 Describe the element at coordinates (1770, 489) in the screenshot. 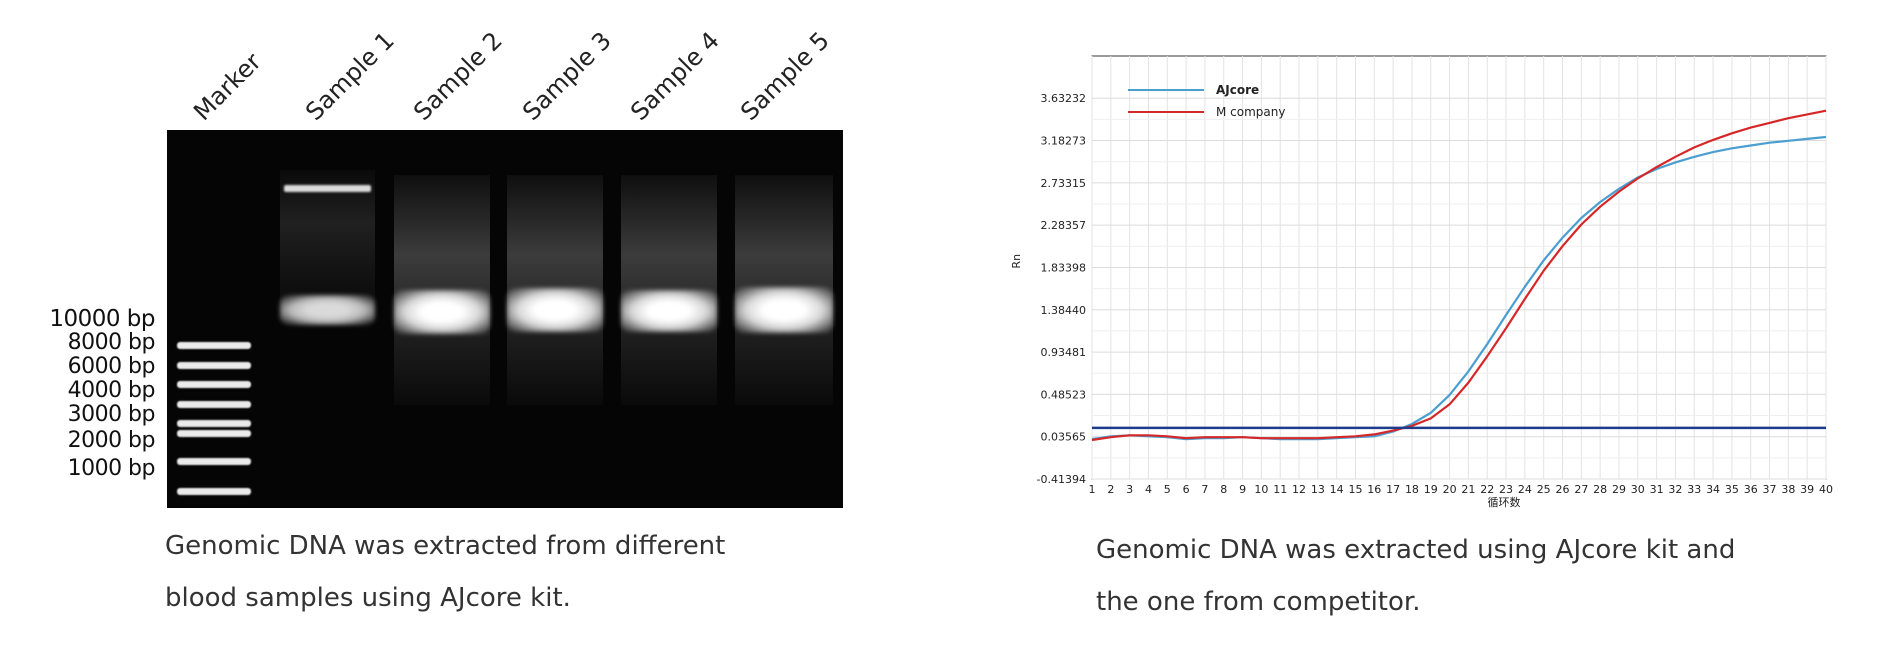

I see `x-tick-label: 37` at that location.